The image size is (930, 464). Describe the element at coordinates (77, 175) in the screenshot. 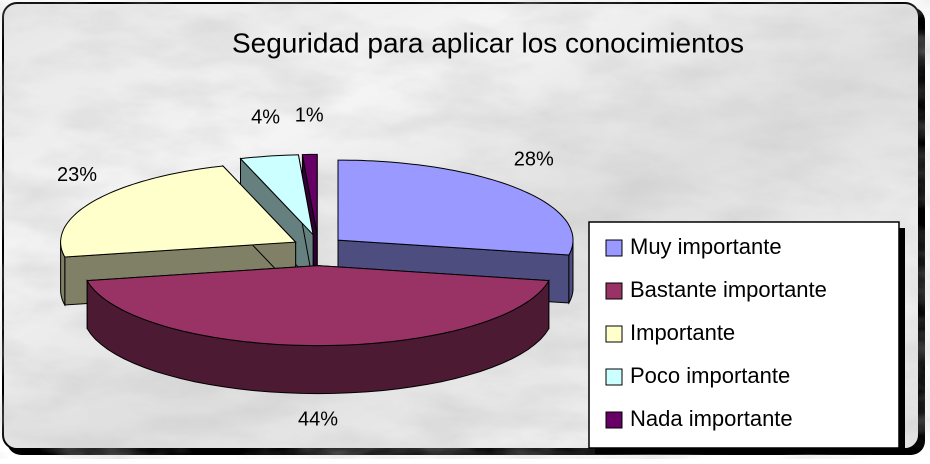

I see `data-label: 23%` at that location.